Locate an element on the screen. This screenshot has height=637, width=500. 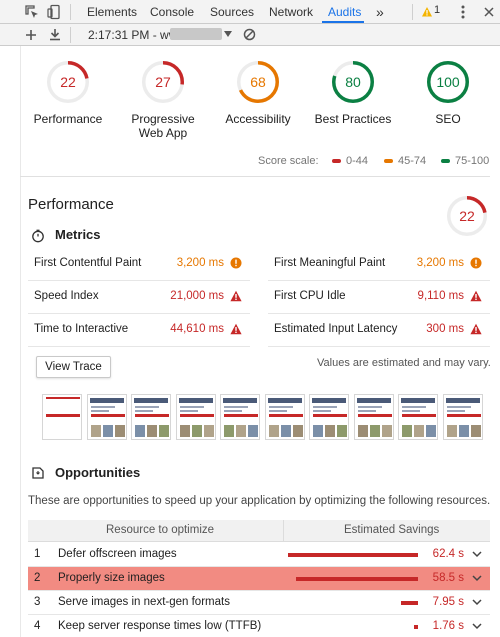
gauge-performance: 22 Performance is located at coordinates (68, 93).